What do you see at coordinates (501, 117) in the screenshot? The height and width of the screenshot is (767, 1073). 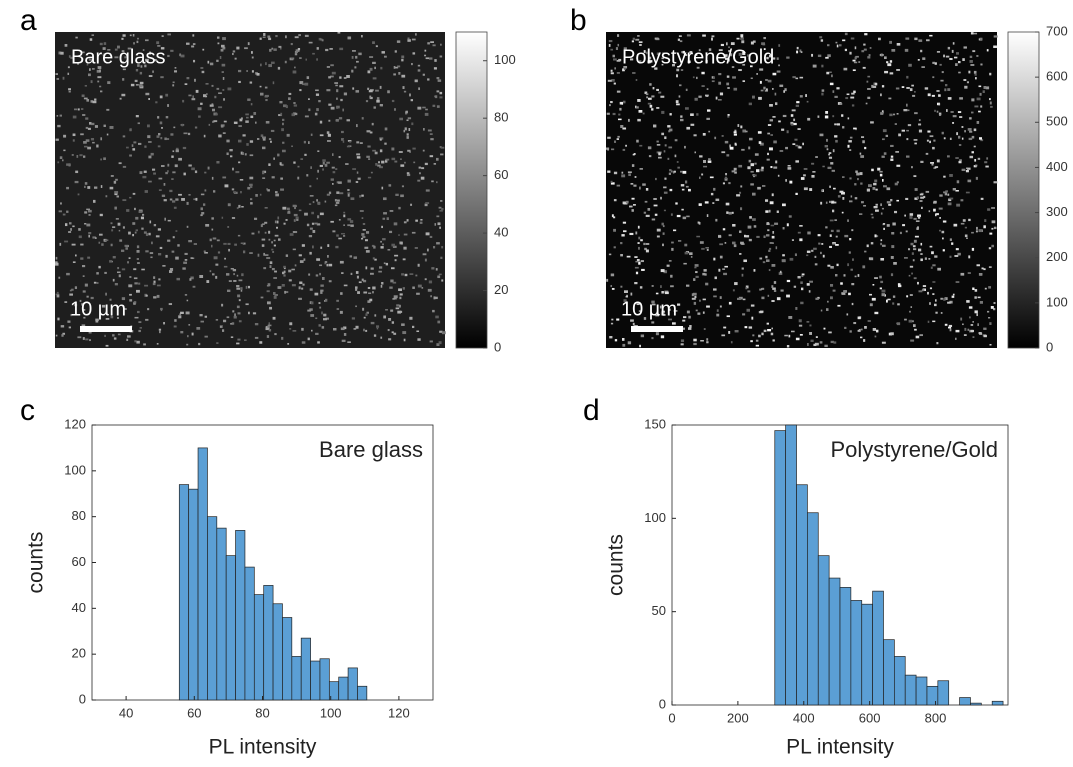 I see `colorbar-tick-label: 80` at bounding box center [501, 117].